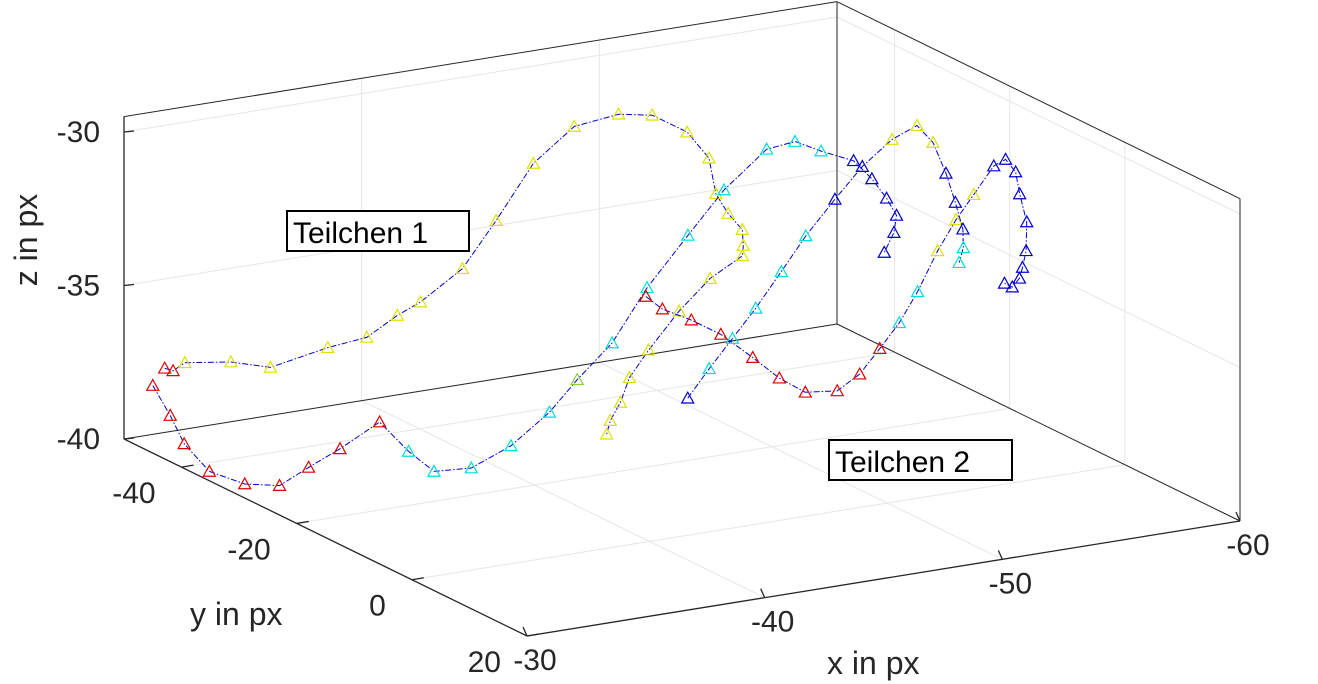  I want to click on x-tick-label: -60, so click(1247, 545).